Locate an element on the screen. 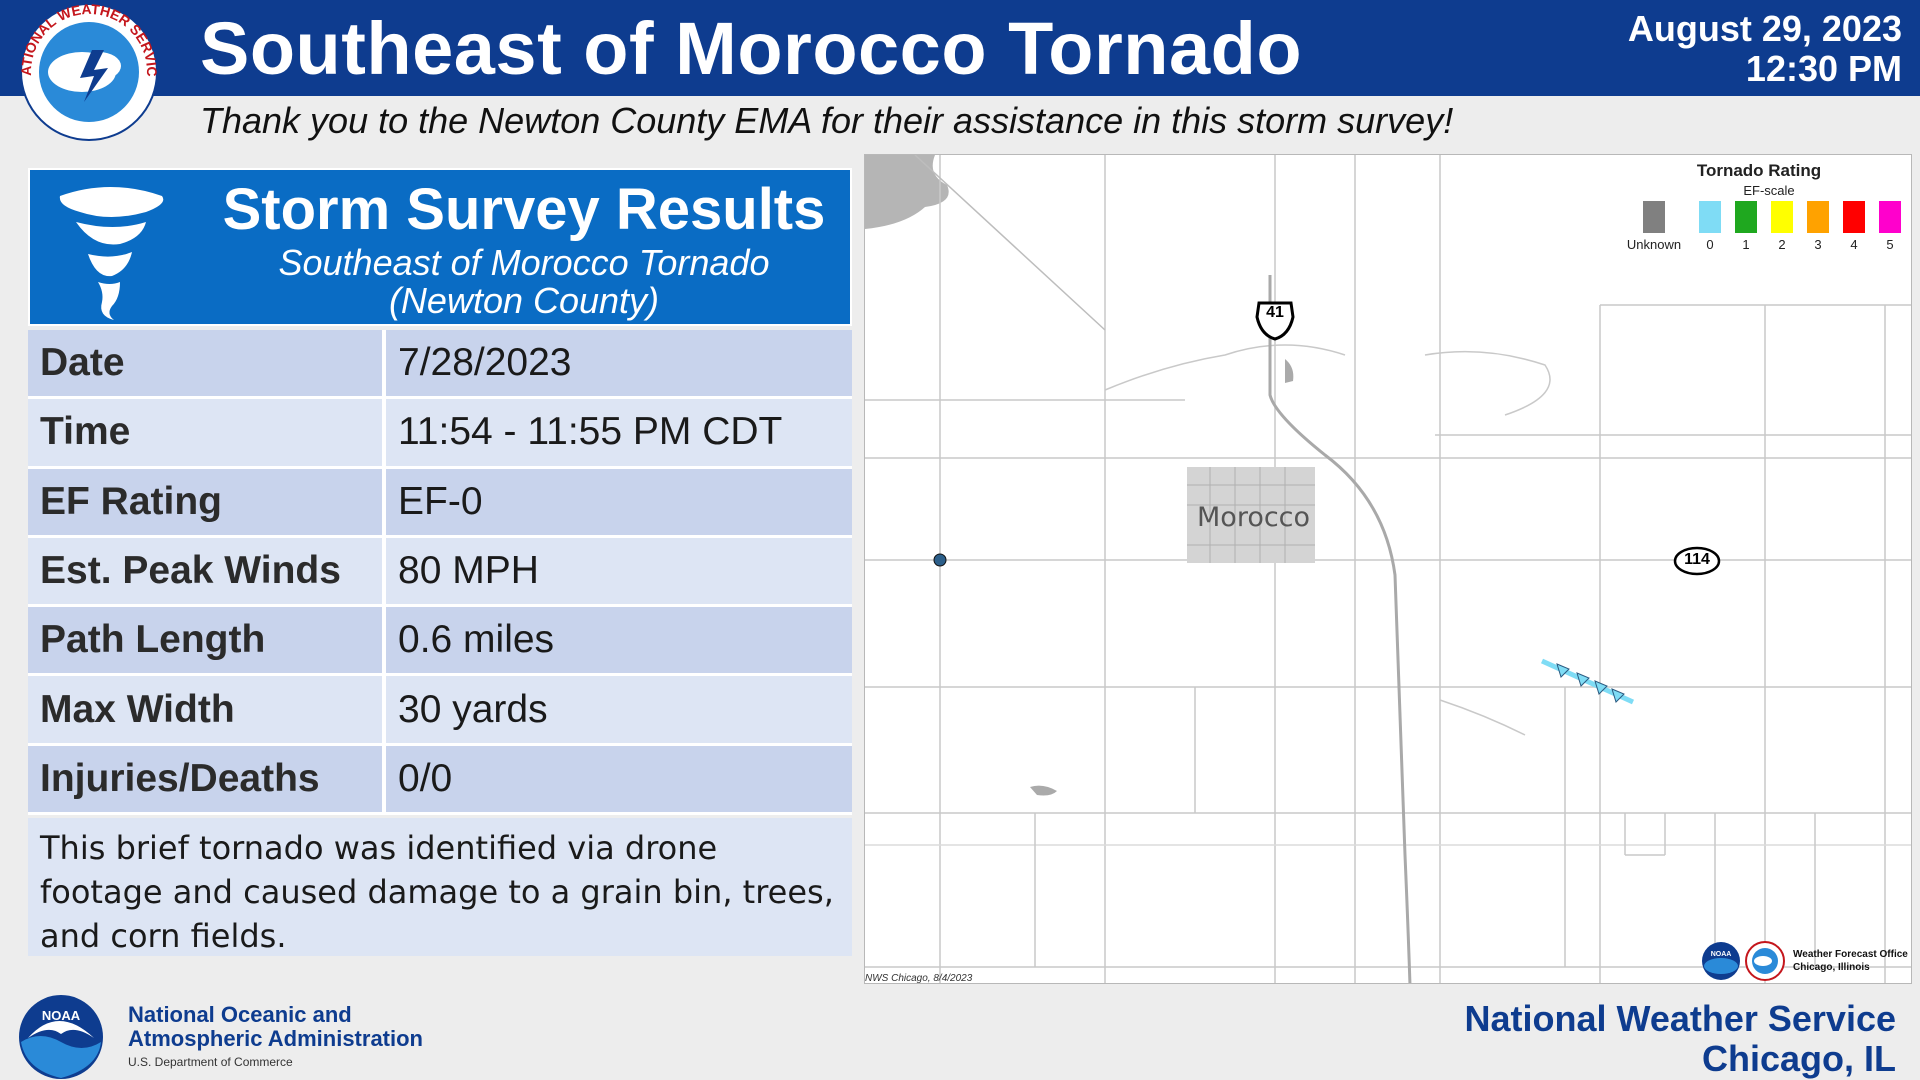  header-bar is located at coordinates (960, 48).